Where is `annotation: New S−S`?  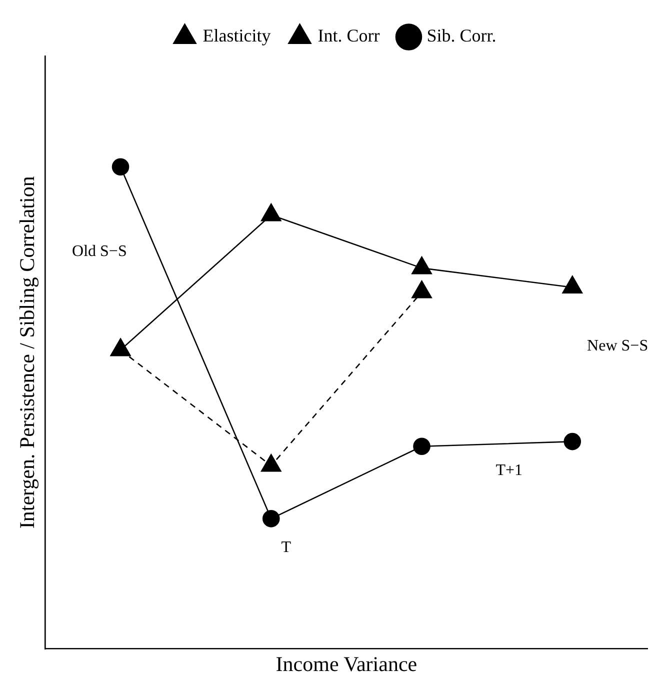
annotation: New S−S is located at coordinates (617, 346).